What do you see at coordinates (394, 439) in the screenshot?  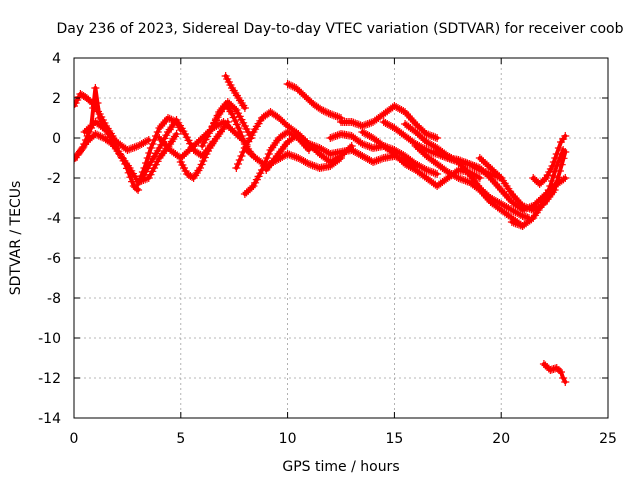 I see `x-tick-label: 15` at bounding box center [394, 439].